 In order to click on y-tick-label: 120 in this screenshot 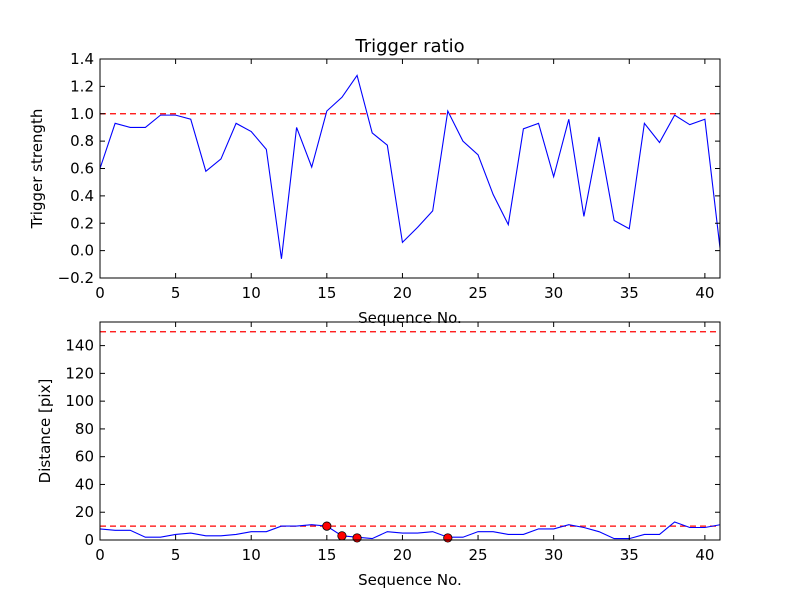, I will do `click(79, 373)`.